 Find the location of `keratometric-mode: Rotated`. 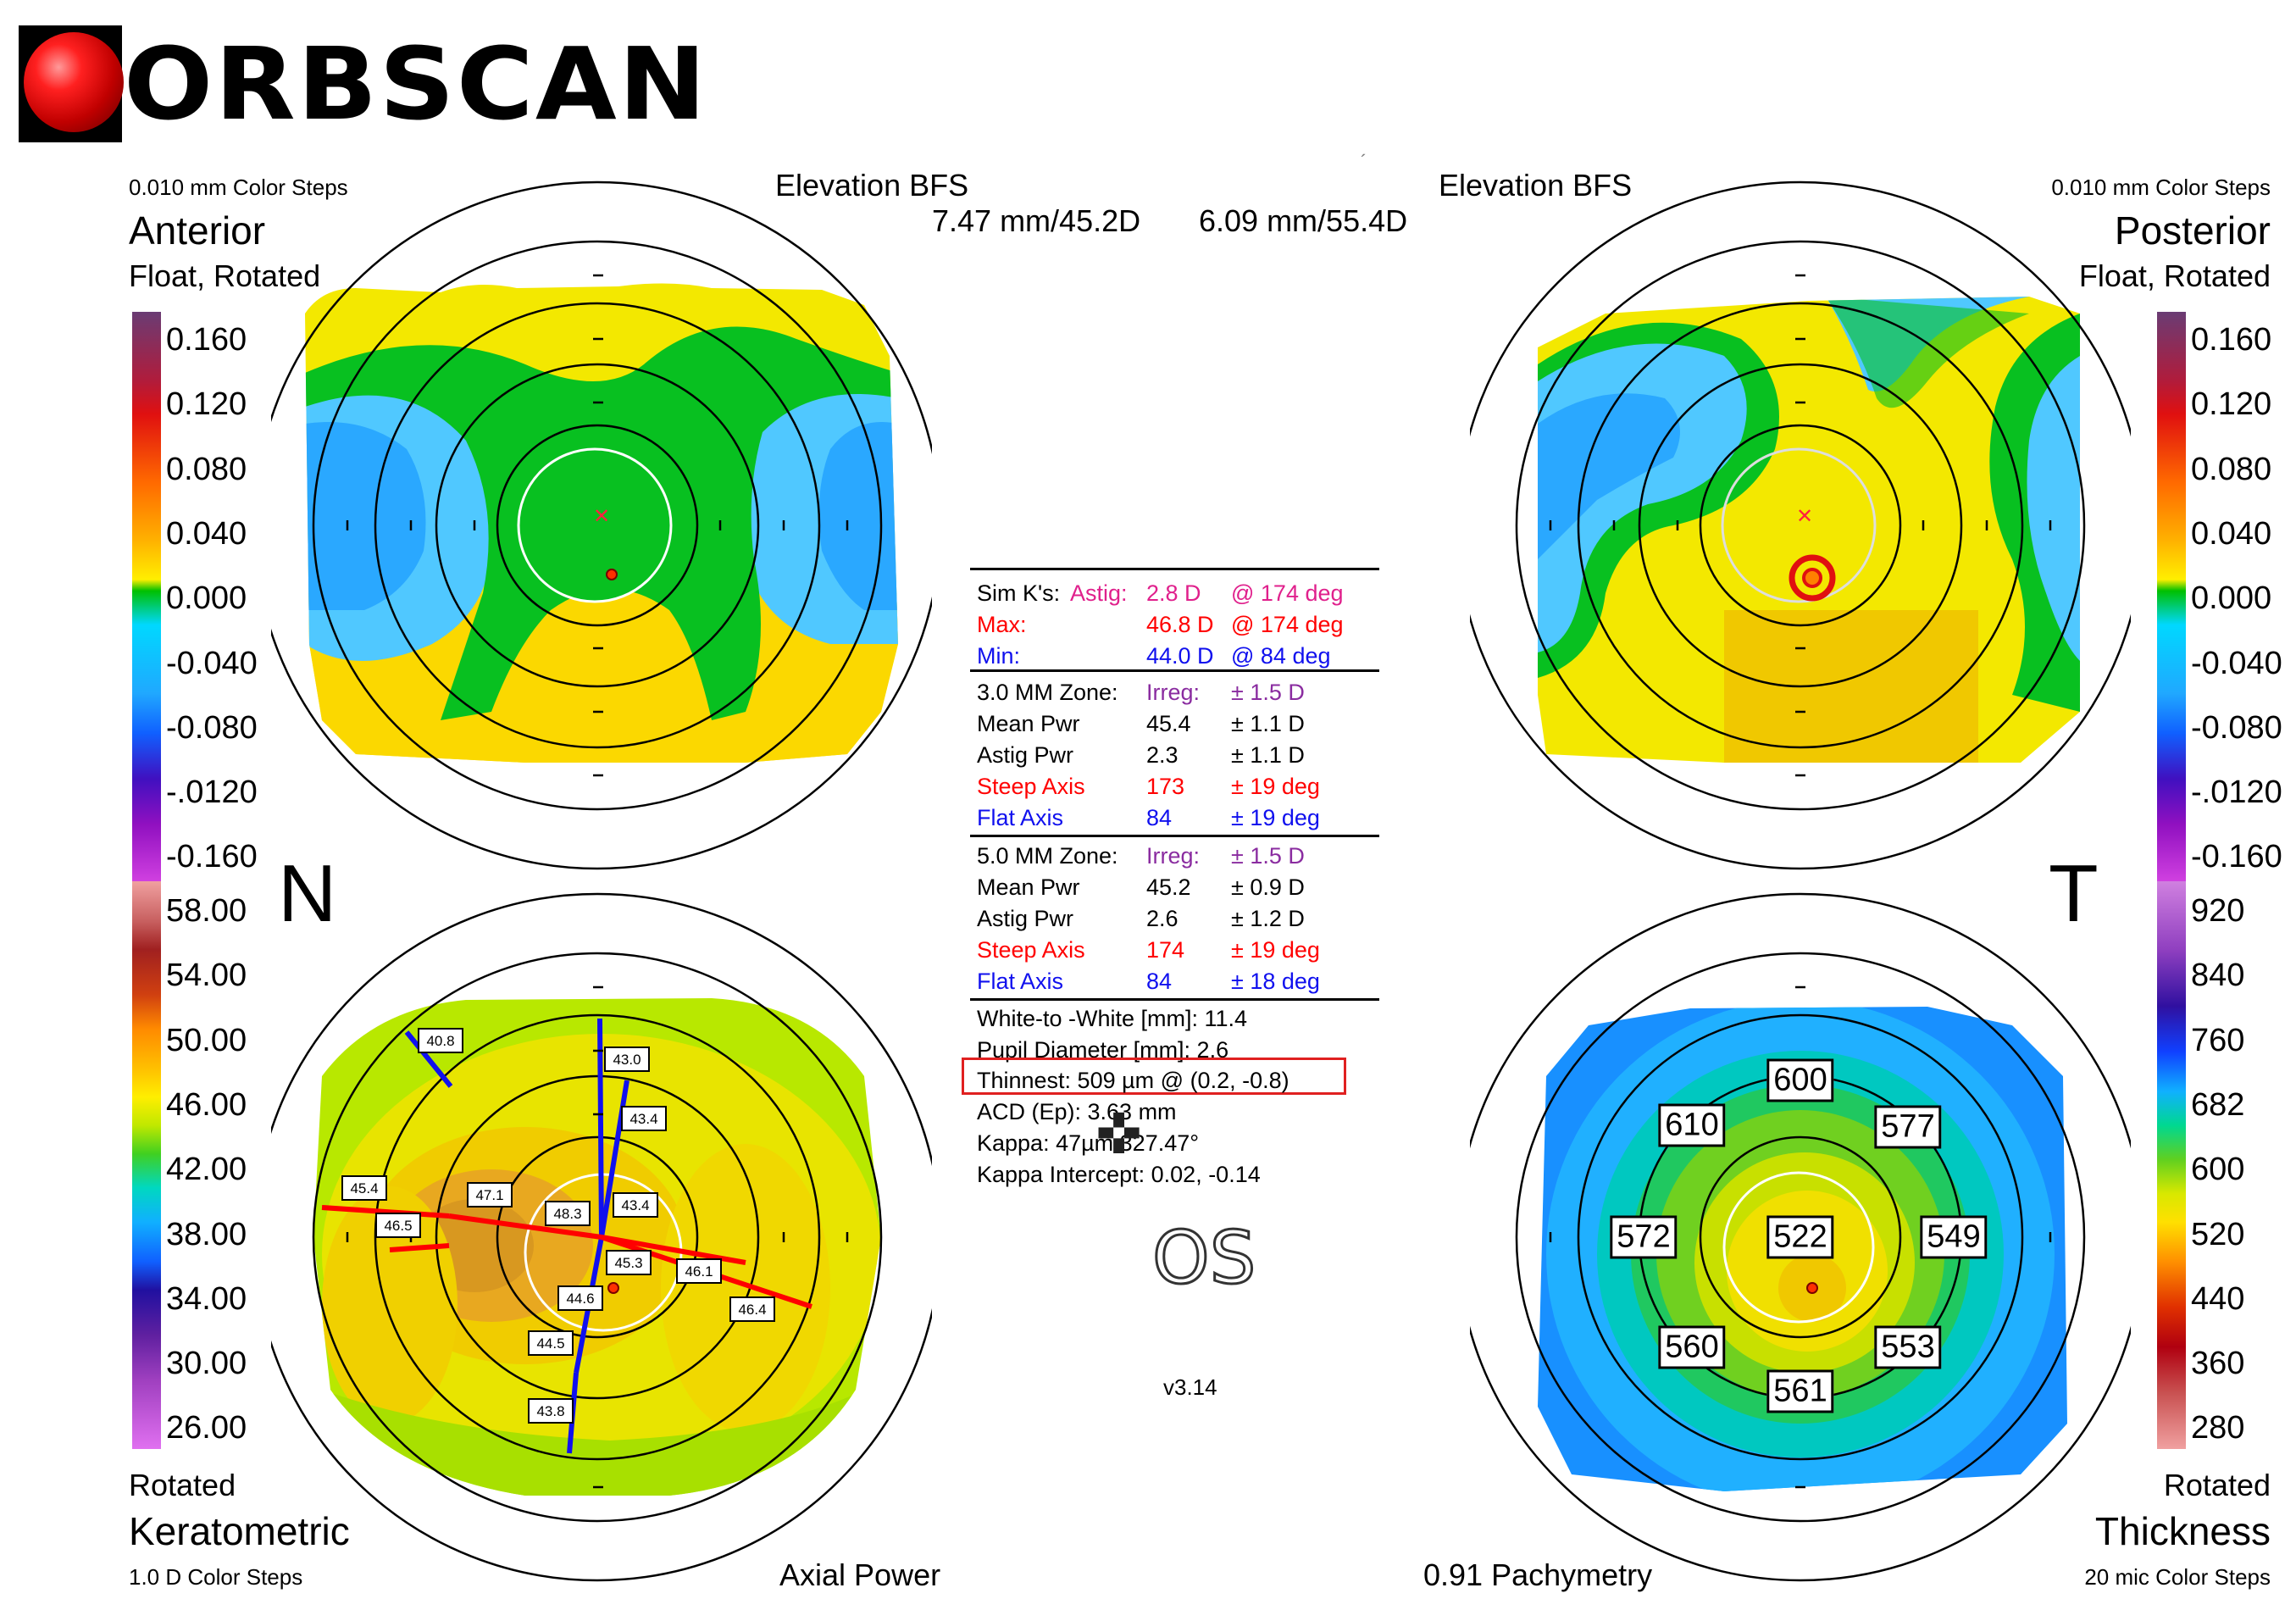

keratometric-mode: Rotated is located at coordinates (182, 1485).